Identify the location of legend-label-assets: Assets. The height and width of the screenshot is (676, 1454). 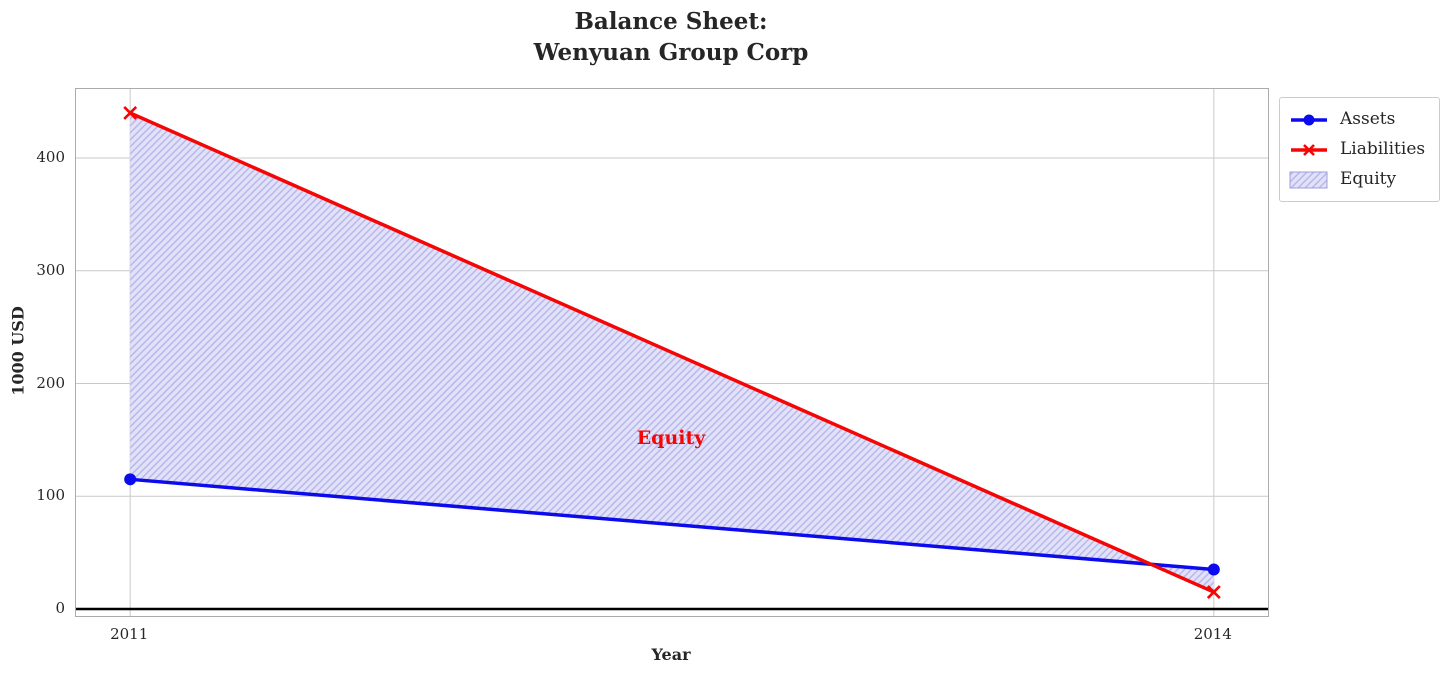
(1368, 119).